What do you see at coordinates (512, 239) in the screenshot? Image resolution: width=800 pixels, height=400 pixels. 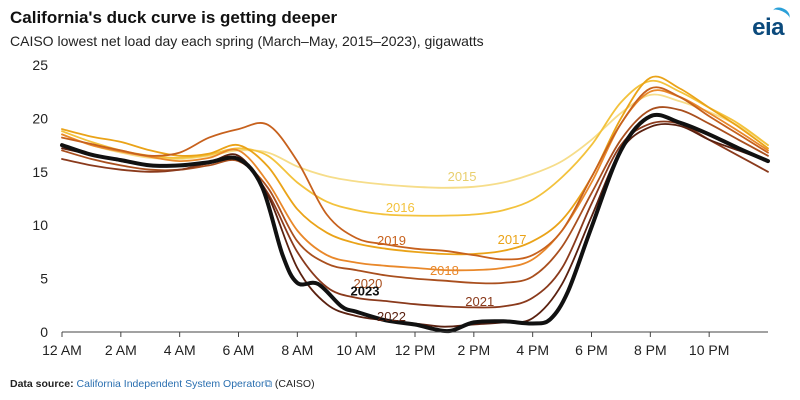 I see `series-label-2017: 2017` at bounding box center [512, 239].